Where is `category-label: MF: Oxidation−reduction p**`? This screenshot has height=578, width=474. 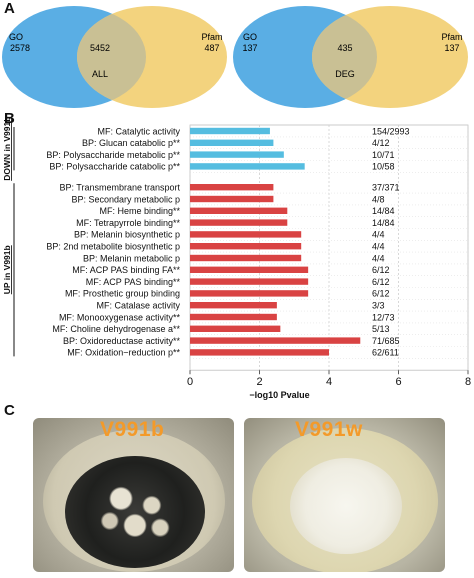
category-label: MF: Oxidation−reduction p** is located at coordinates (123, 353).